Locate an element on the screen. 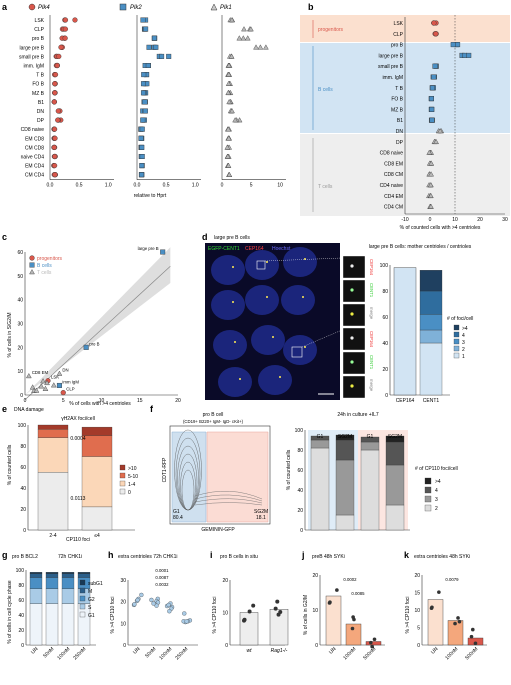 The width and height of the screenshot is (511, 685). panel-e-legend-0: >10 is located at coordinates (132, 469).